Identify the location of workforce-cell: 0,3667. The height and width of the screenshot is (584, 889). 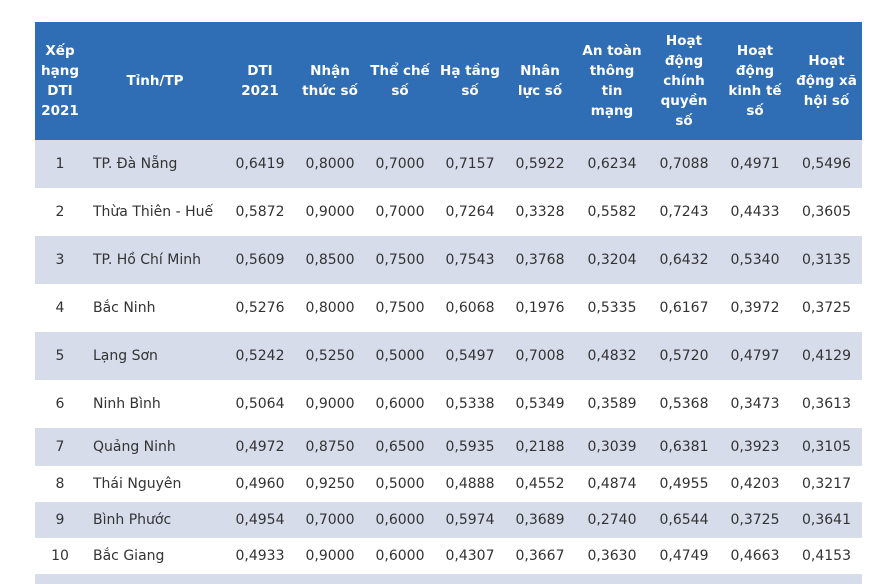
(540, 556).